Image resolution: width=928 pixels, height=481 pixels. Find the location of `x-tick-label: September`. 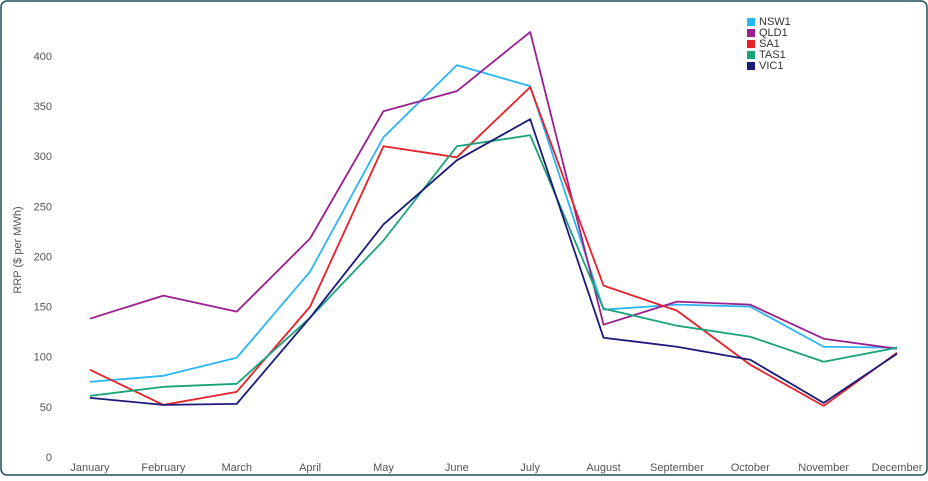

x-tick-label: September is located at coordinates (677, 468).